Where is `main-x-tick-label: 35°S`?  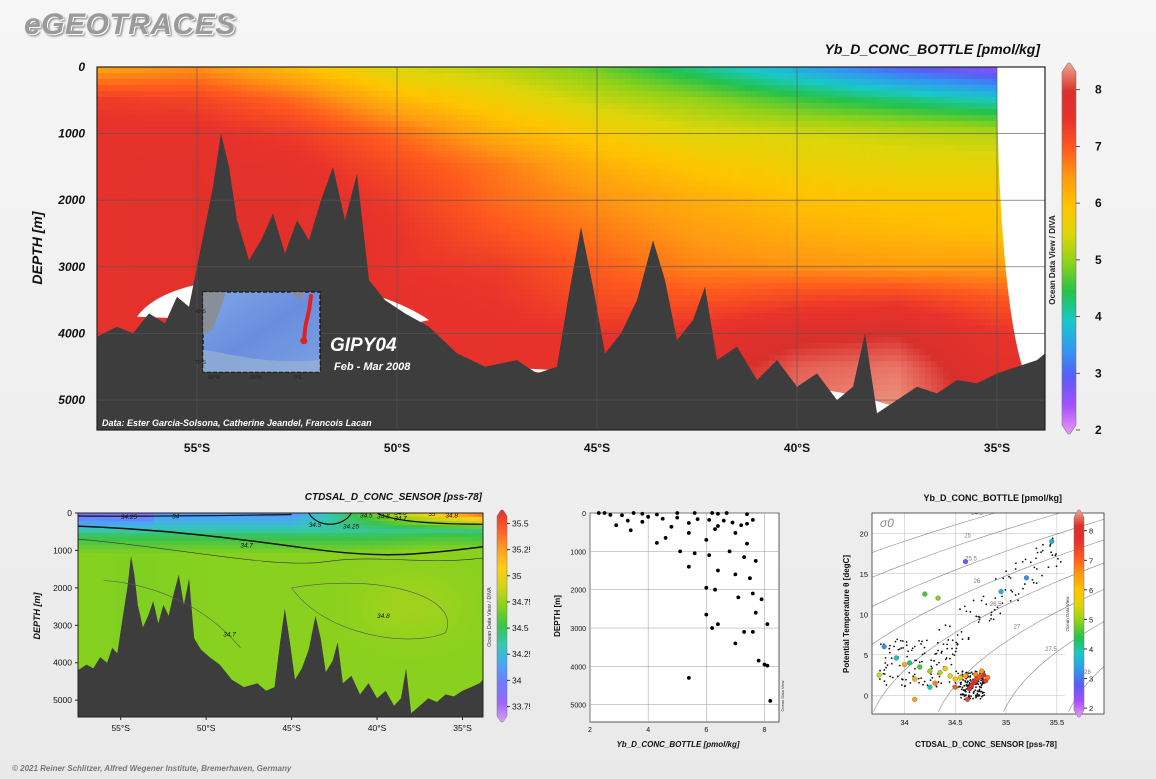
main-x-tick-label: 35°S is located at coordinates (997, 448).